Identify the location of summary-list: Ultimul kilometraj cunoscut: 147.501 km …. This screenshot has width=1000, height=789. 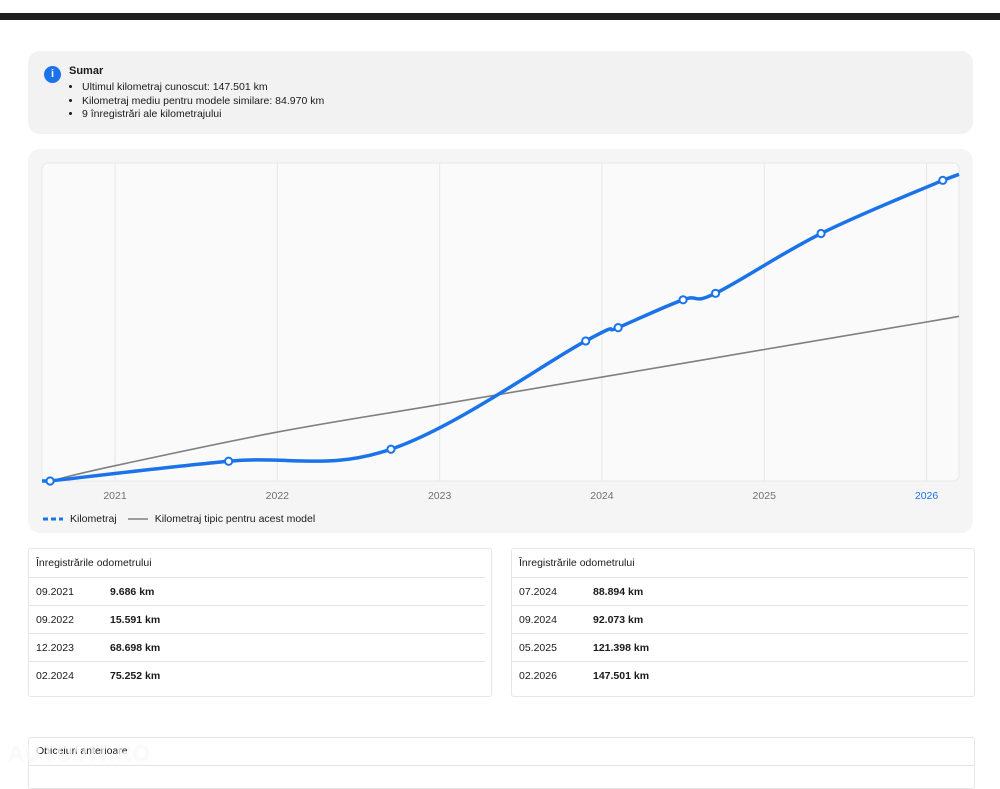
(196, 101).